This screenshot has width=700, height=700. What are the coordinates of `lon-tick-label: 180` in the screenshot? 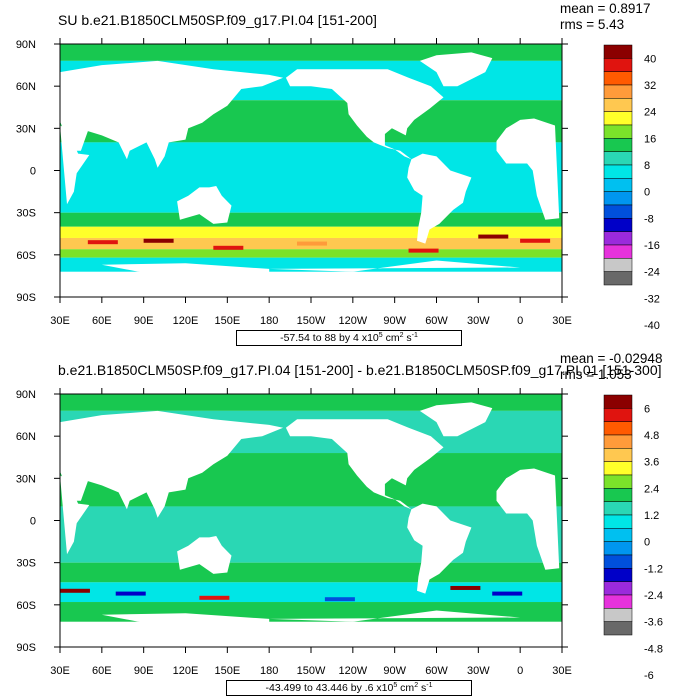 It's located at (269, 321).